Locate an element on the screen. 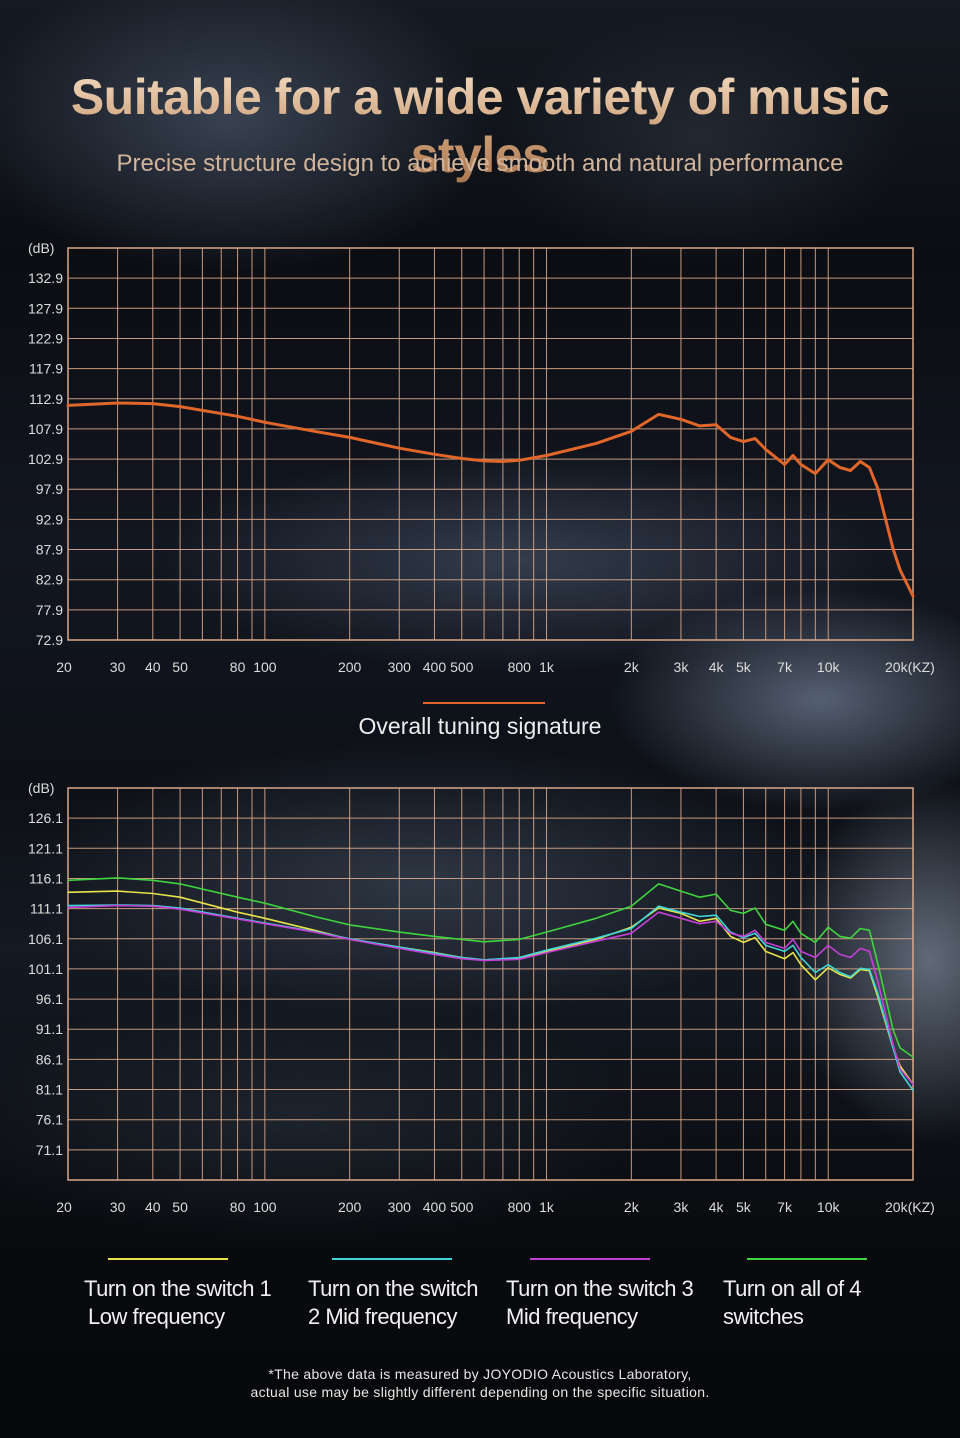 The width and height of the screenshot is (960, 1438). y-tick-label: 92.9 is located at coordinates (49, 519).